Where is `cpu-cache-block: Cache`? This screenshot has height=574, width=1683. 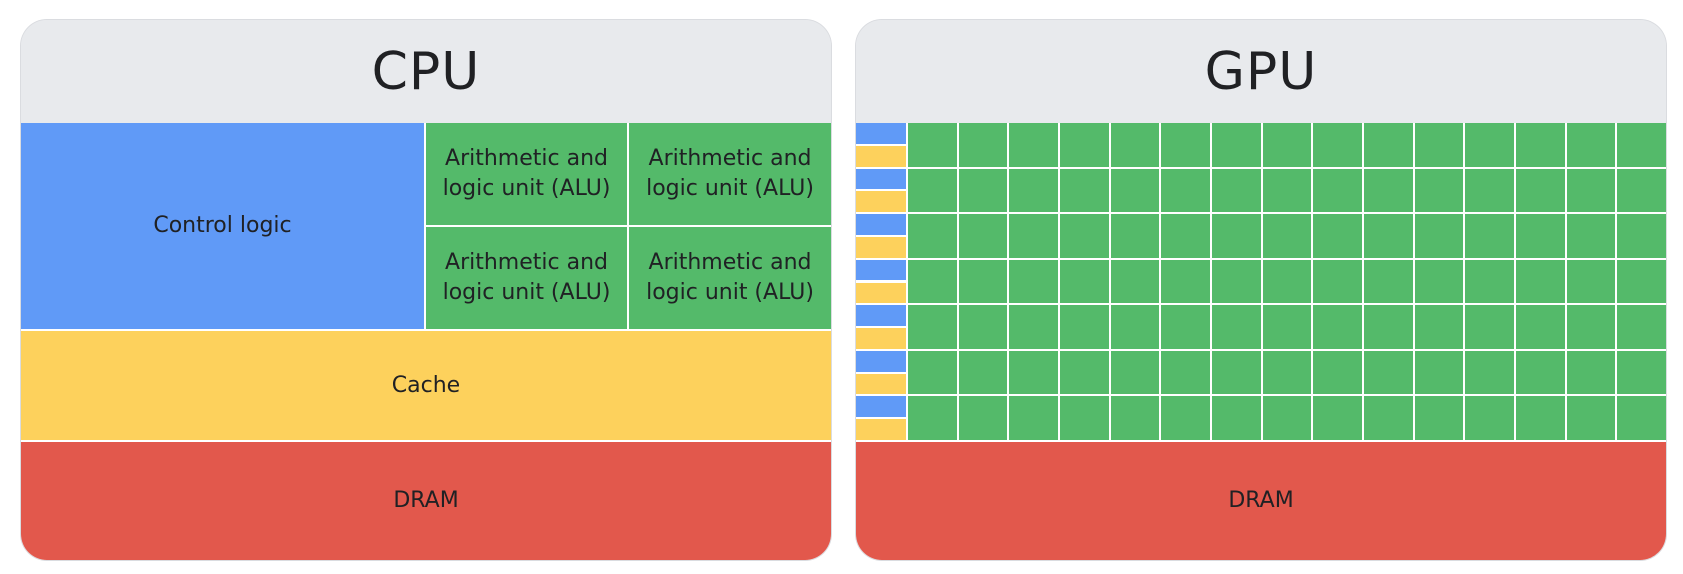
cpu-cache-block: Cache is located at coordinates (426, 385).